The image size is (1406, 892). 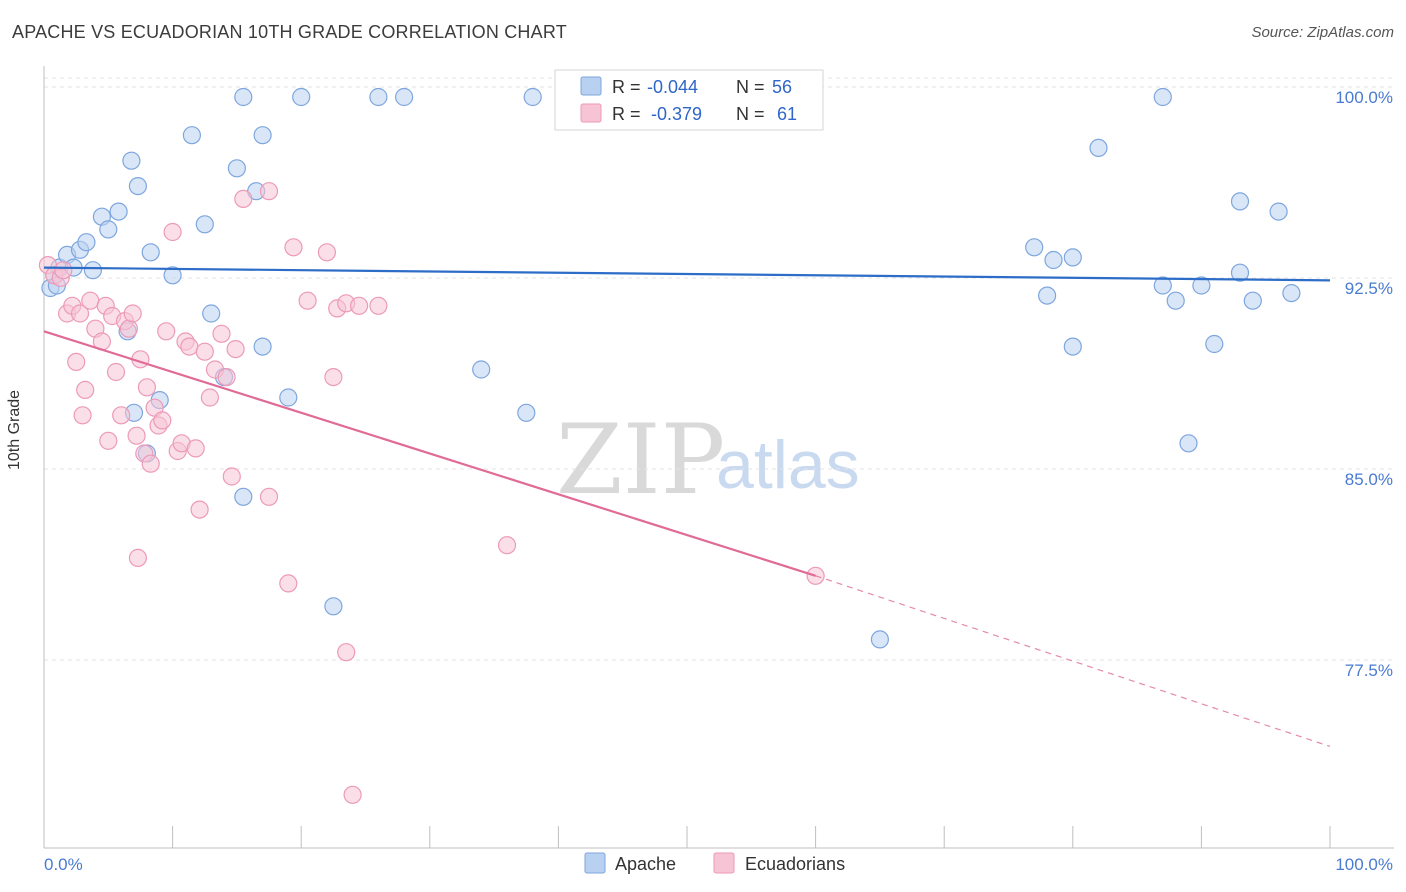 I want to click on apache-n-label: N =, so click(x=750, y=87).